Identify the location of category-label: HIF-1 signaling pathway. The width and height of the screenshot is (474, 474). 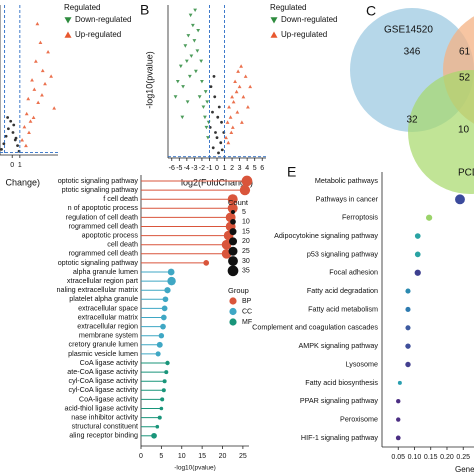
(340, 437).